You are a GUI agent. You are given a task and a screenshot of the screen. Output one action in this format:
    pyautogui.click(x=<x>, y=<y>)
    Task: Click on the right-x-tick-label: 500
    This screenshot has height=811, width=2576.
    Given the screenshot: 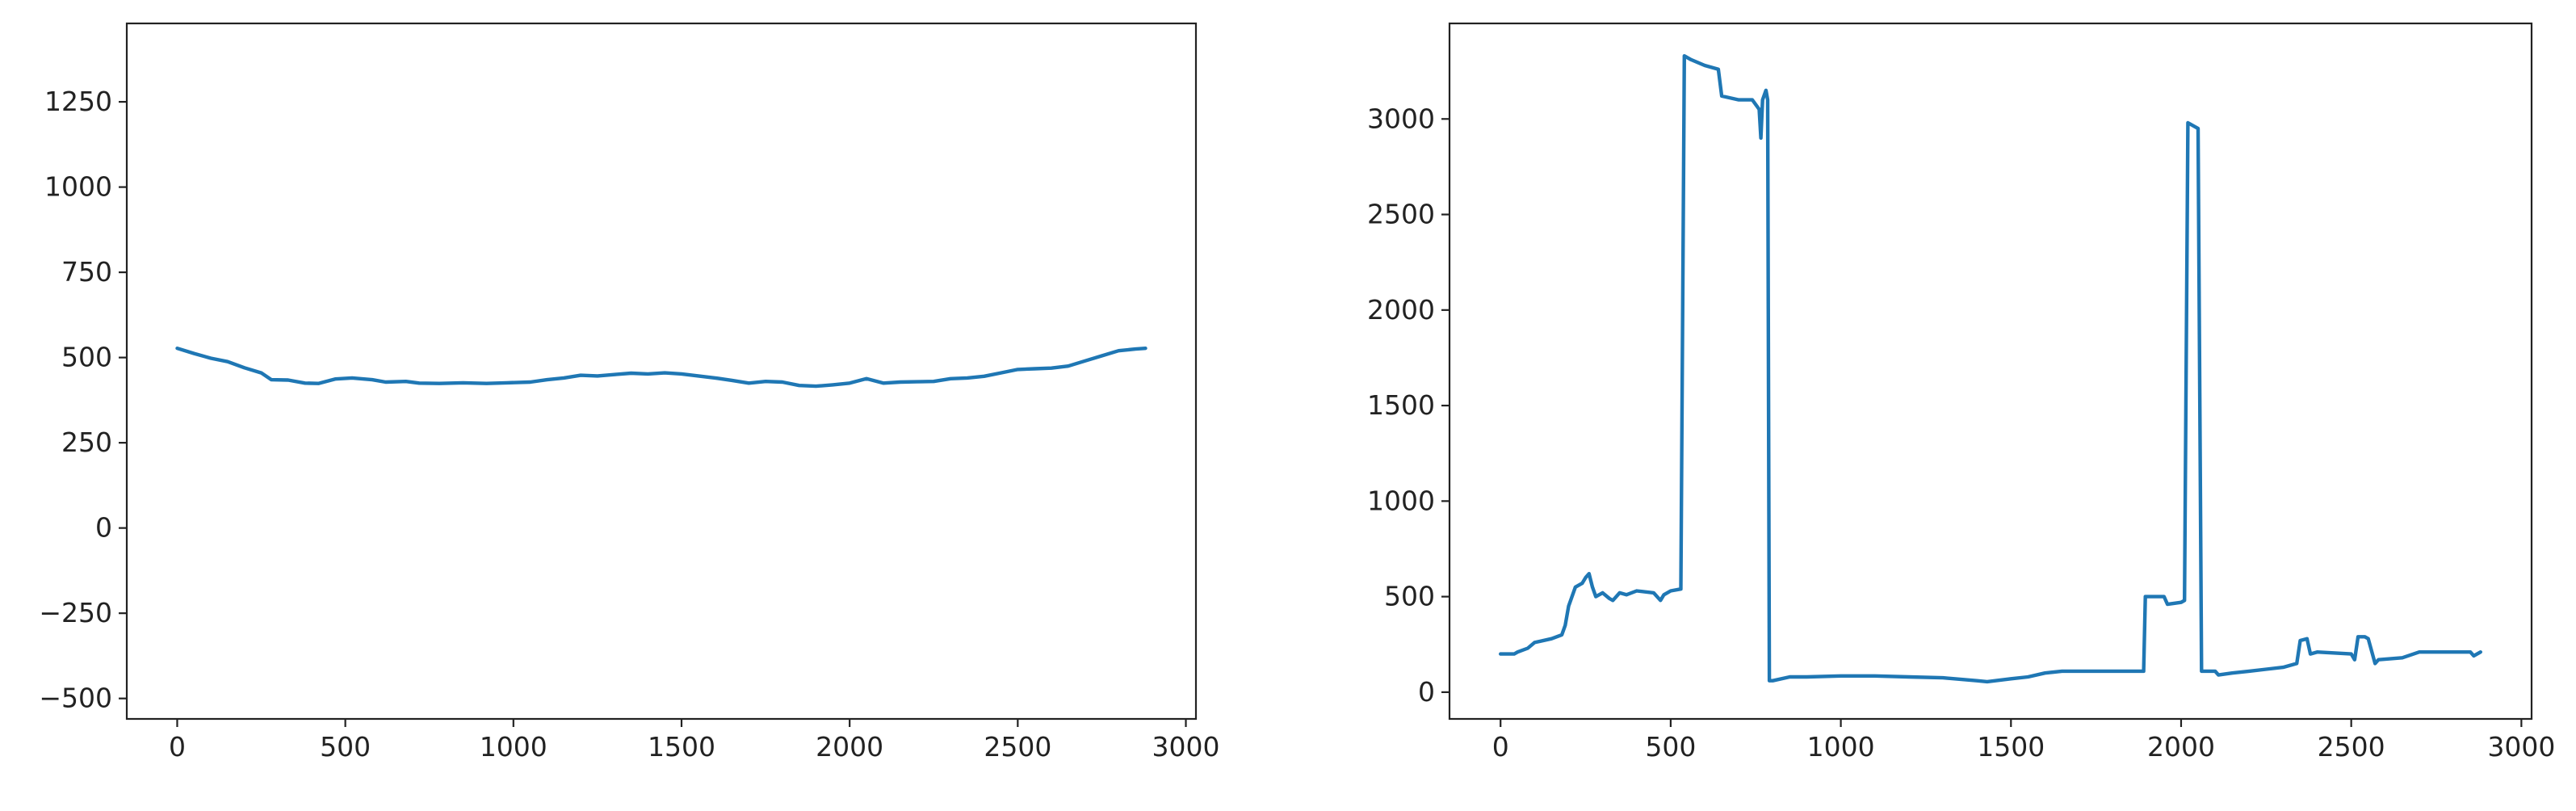 What is the action you would take?
    pyautogui.click(x=1670, y=747)
    